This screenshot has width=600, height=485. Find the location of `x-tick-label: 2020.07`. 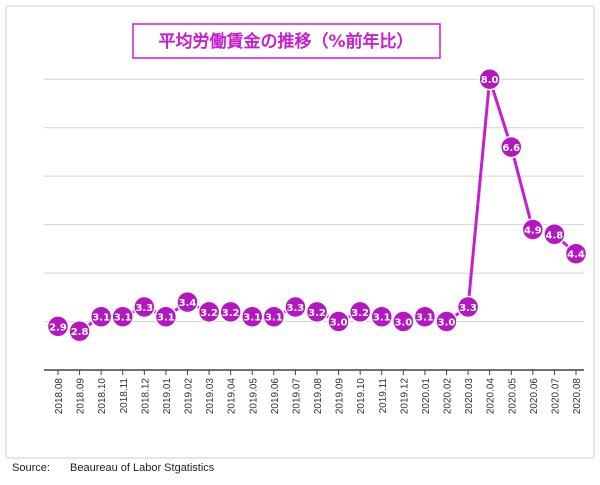

x-tick-label: 2020.07 is located at coordinates (555, 396).